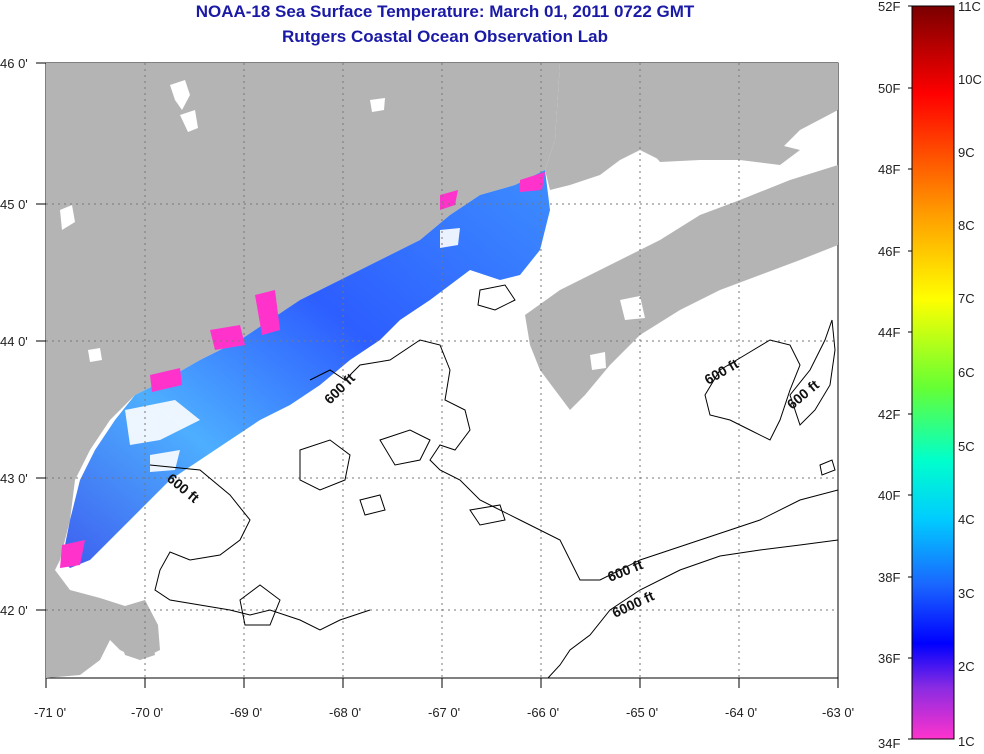 This screenshot has width=984, height=754. What do you see at coordinates (14, 204) in the screenshot?
I see `y-tick-label: 45 0'` at bounding box center [14, 204].